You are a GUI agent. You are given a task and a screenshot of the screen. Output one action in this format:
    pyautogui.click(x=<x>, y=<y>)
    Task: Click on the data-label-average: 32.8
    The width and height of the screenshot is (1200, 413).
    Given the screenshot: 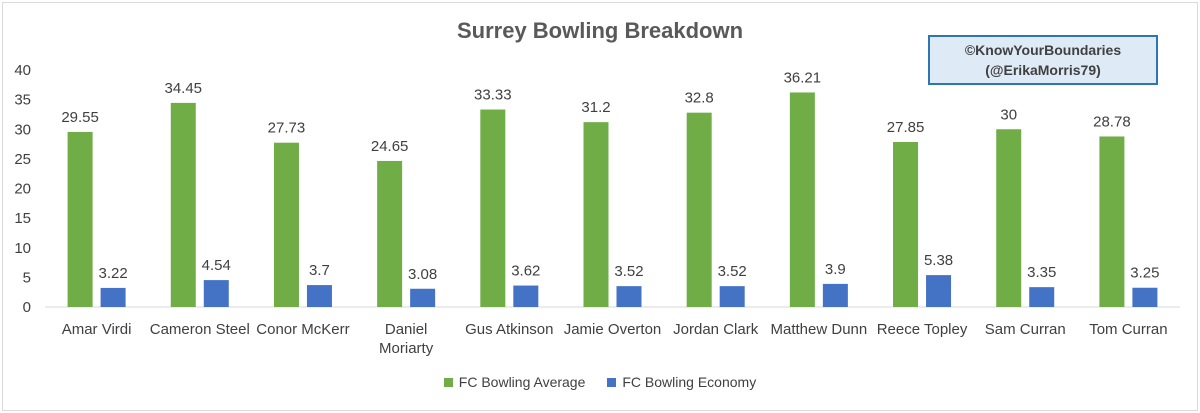 What is the action you would take?
    pyautogui.click(x=699, y=98)
    